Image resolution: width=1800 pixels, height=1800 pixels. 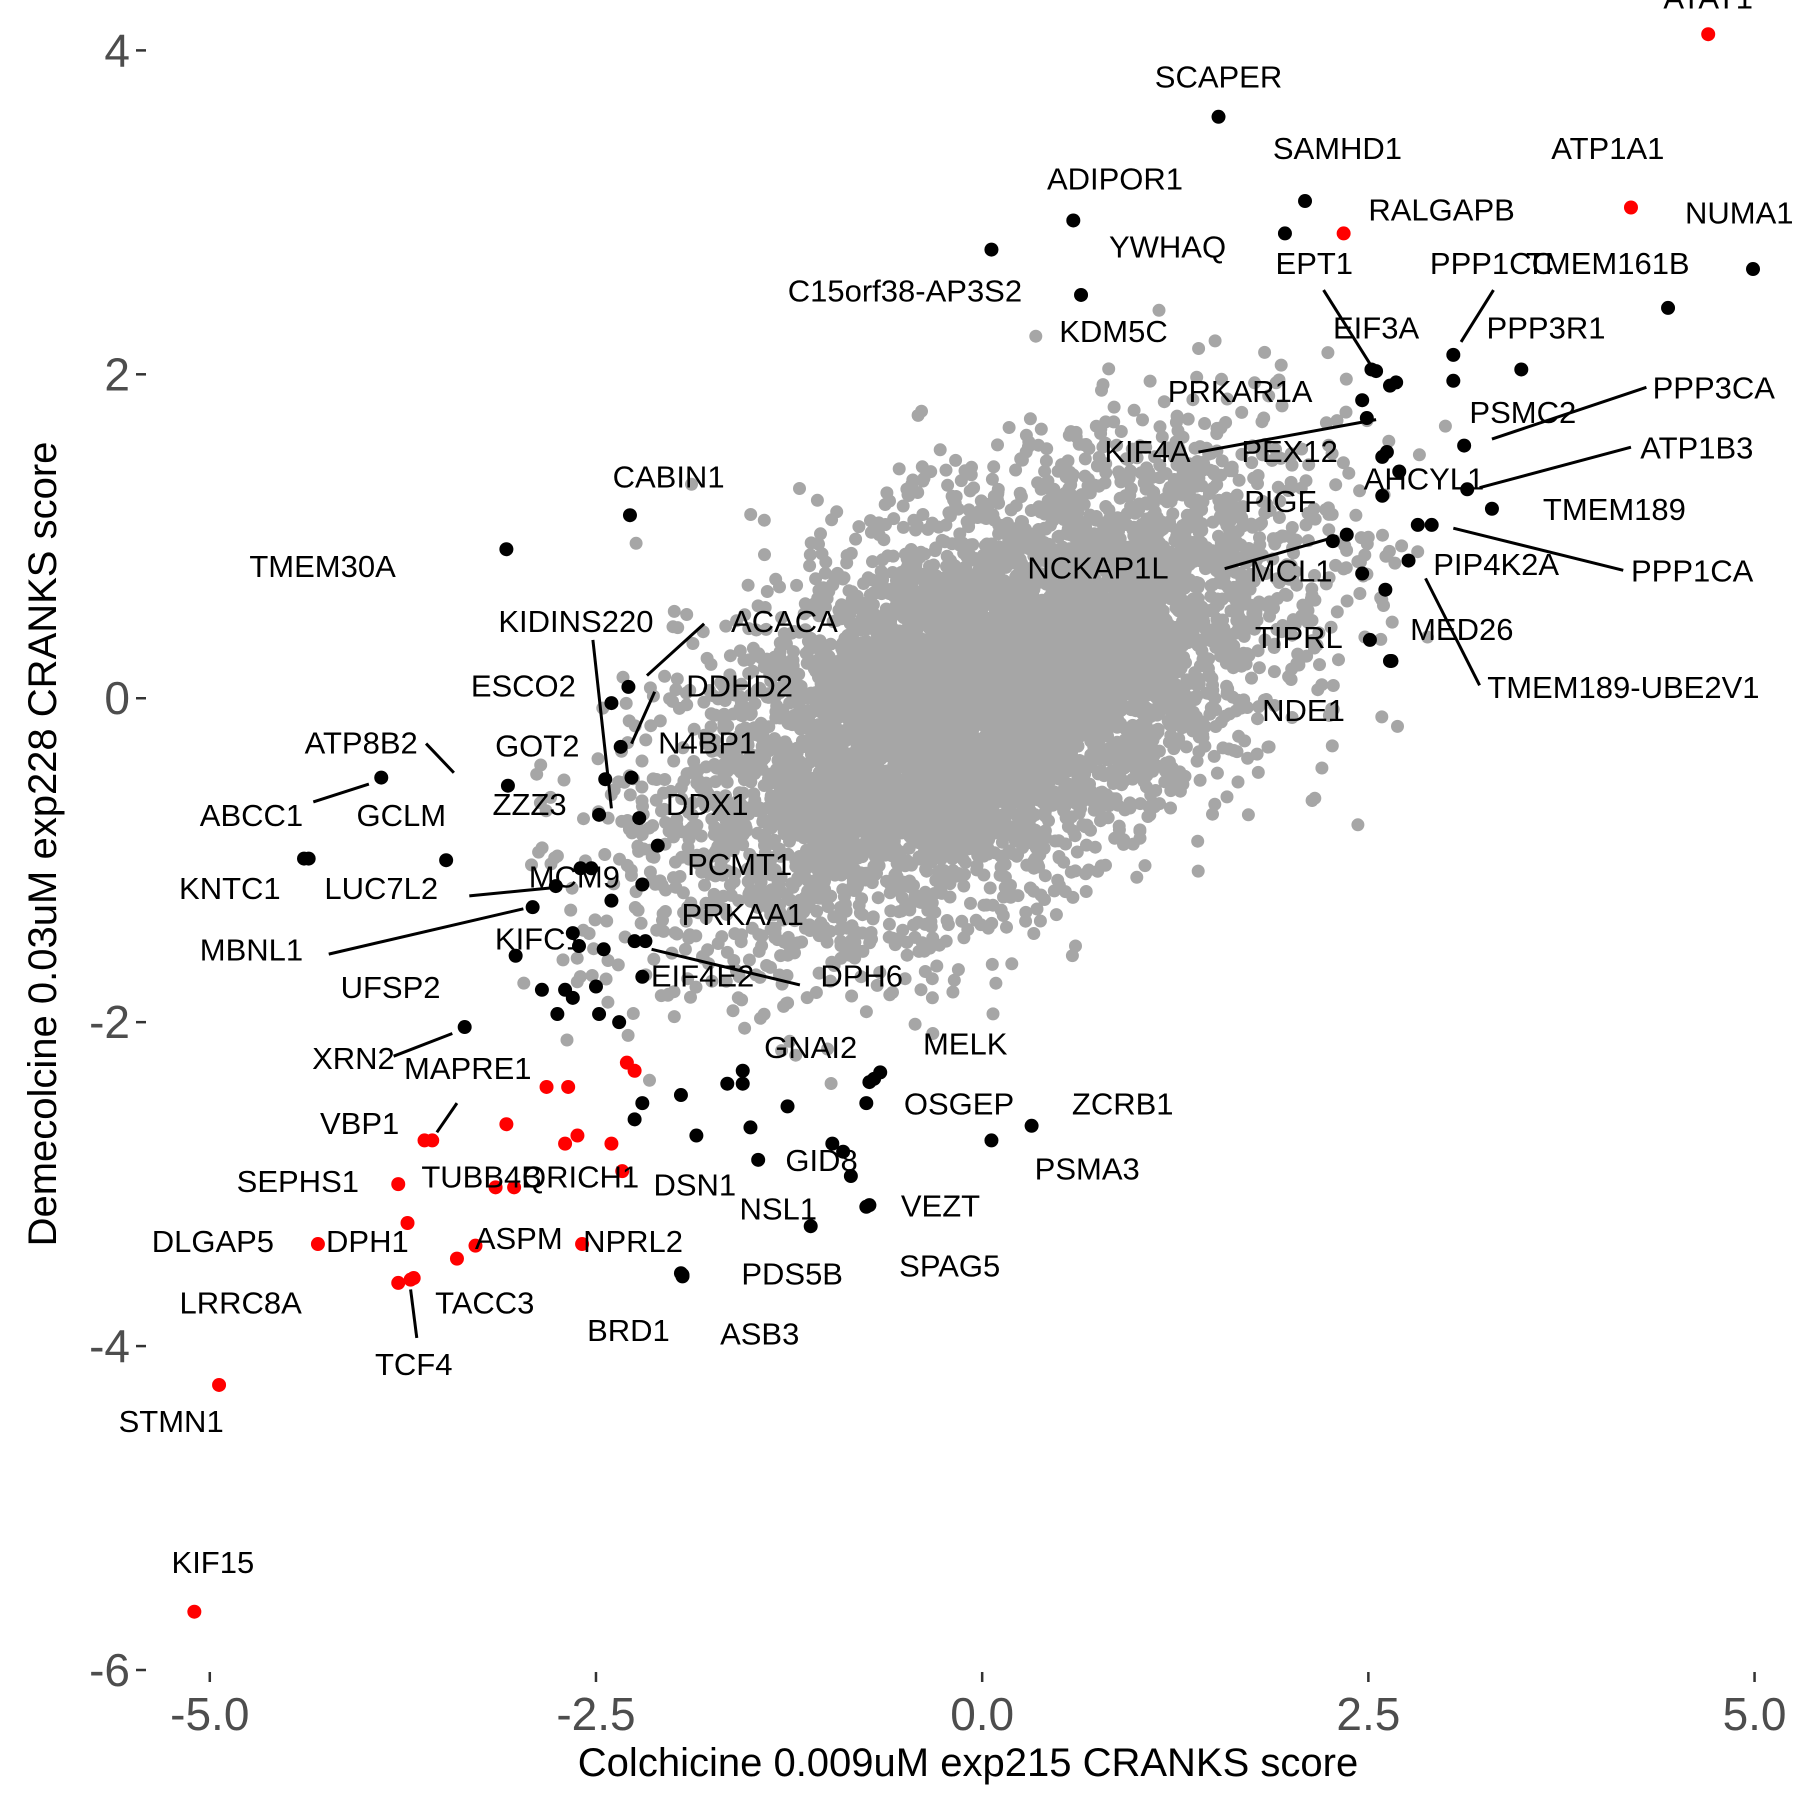 I want to click on label-mapre1: MAPRE1, so click(x=467, y=1068).